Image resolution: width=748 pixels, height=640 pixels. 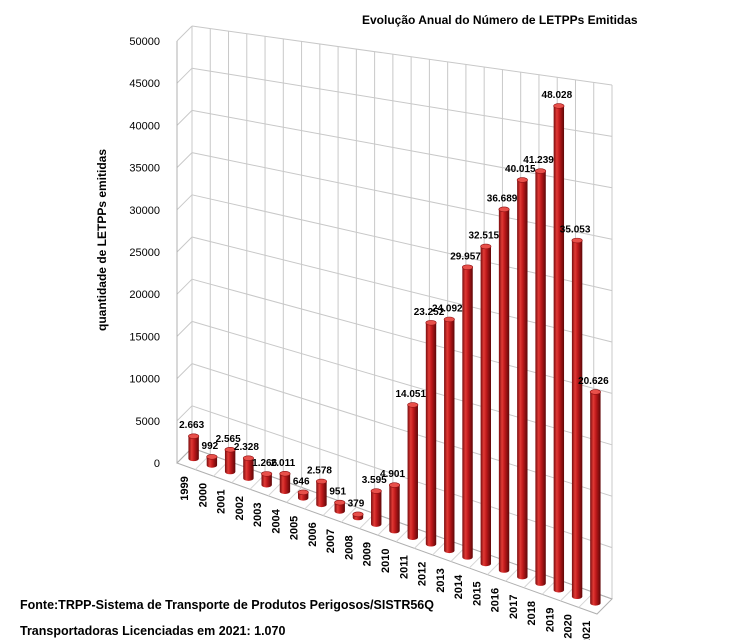 I want to click on x-tick-label: 2012, so click(x=423, y=574).